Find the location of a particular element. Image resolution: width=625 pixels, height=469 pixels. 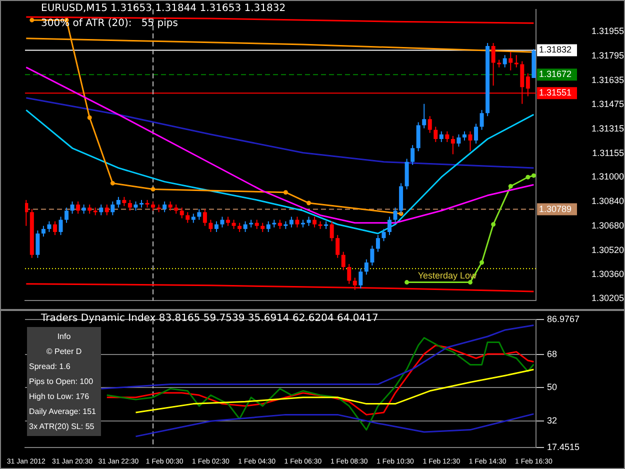

y-tick-label: 1.31635 is located at coordinates (607, 79).